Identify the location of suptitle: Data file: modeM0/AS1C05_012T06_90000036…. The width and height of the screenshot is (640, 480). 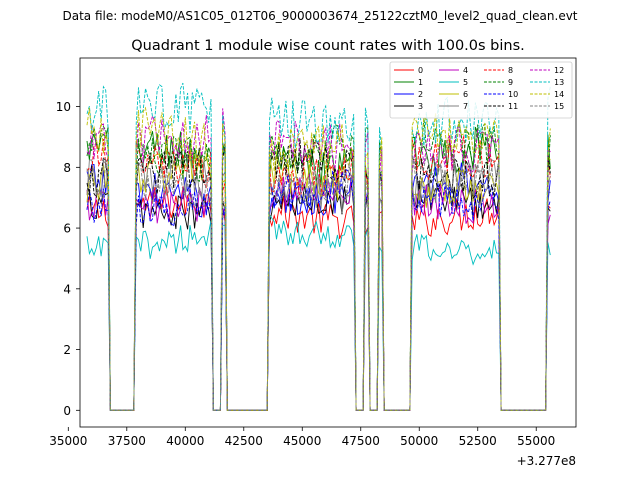
(319, 16).